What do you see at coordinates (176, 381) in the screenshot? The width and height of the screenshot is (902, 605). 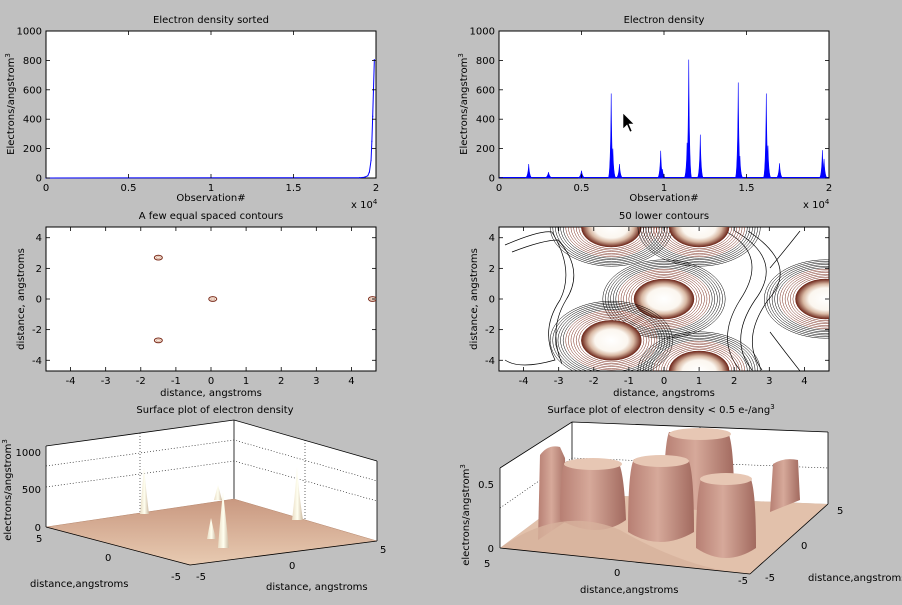 I see `x-tick-label: -1` at bounding box center [176, 381].